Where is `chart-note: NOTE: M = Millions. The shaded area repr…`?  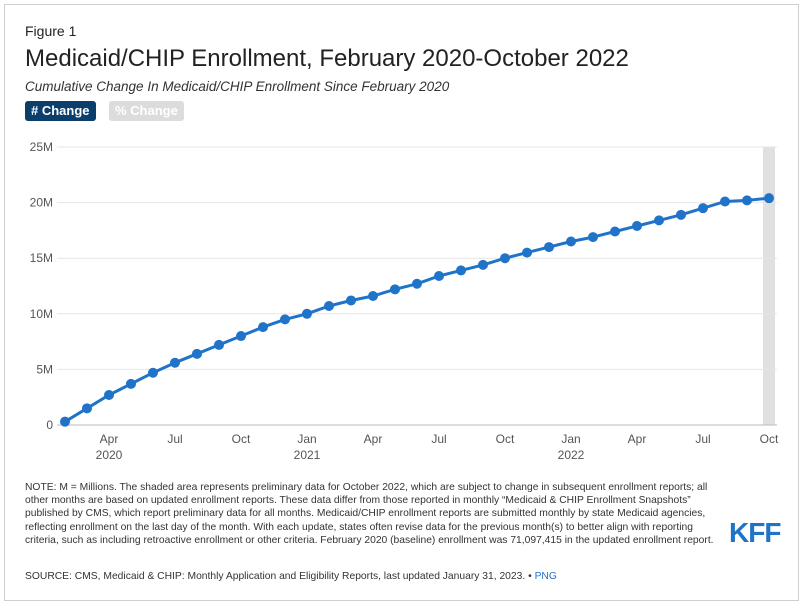 chart-note: NOTE: M = Millions. The shaded area repr… is located at coordinates (369, 514).